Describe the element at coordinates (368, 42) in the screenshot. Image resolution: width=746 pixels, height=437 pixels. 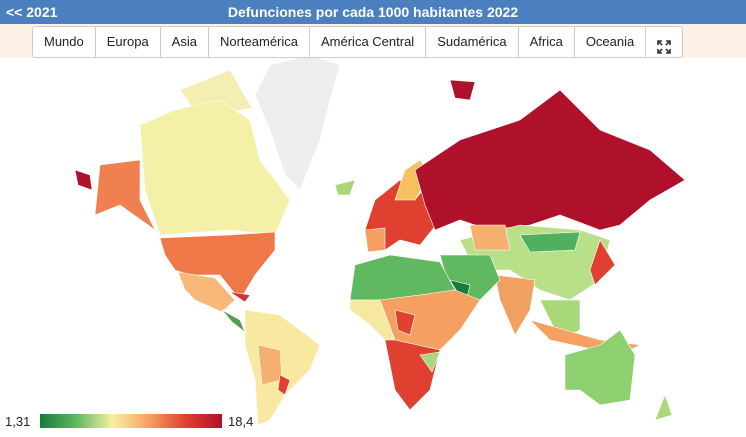
I see `tab: América Central` at that location.